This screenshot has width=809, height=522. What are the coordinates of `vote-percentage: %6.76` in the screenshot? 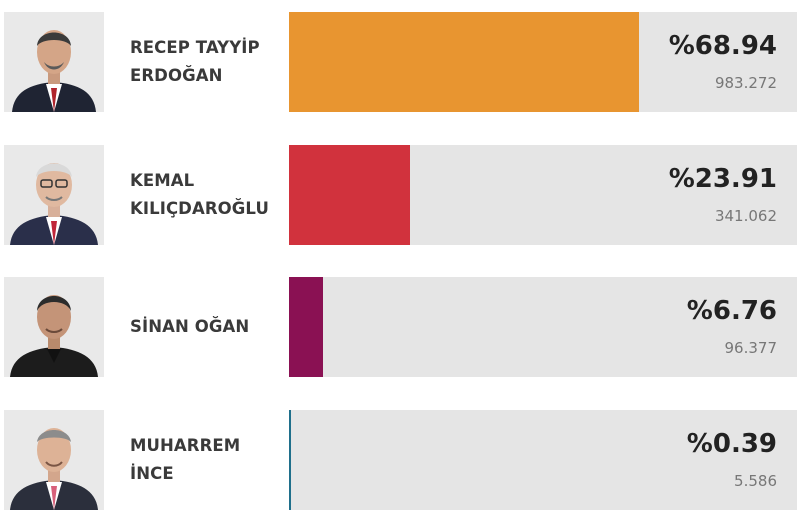 It's located at (731, 311).